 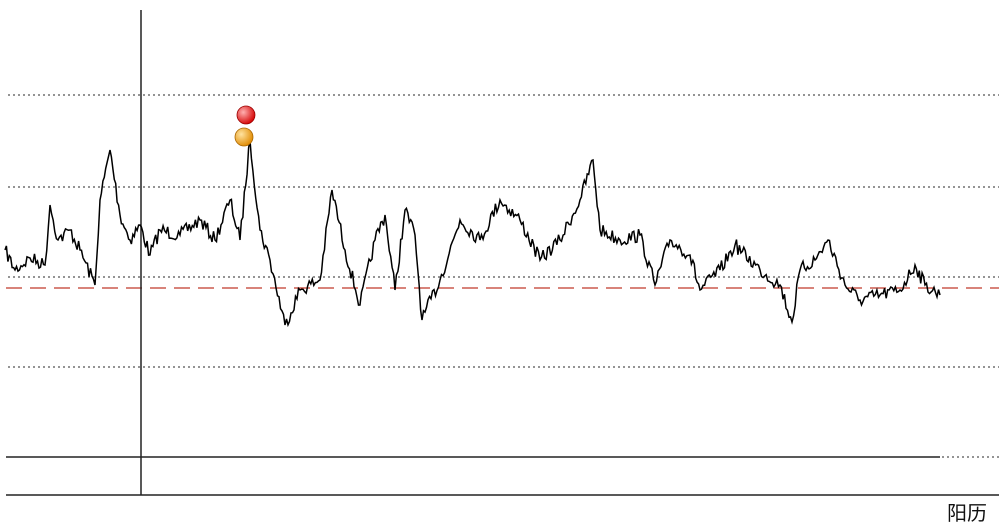 I want to click on calendar-label: 阳历, so click(x=967, y=513).